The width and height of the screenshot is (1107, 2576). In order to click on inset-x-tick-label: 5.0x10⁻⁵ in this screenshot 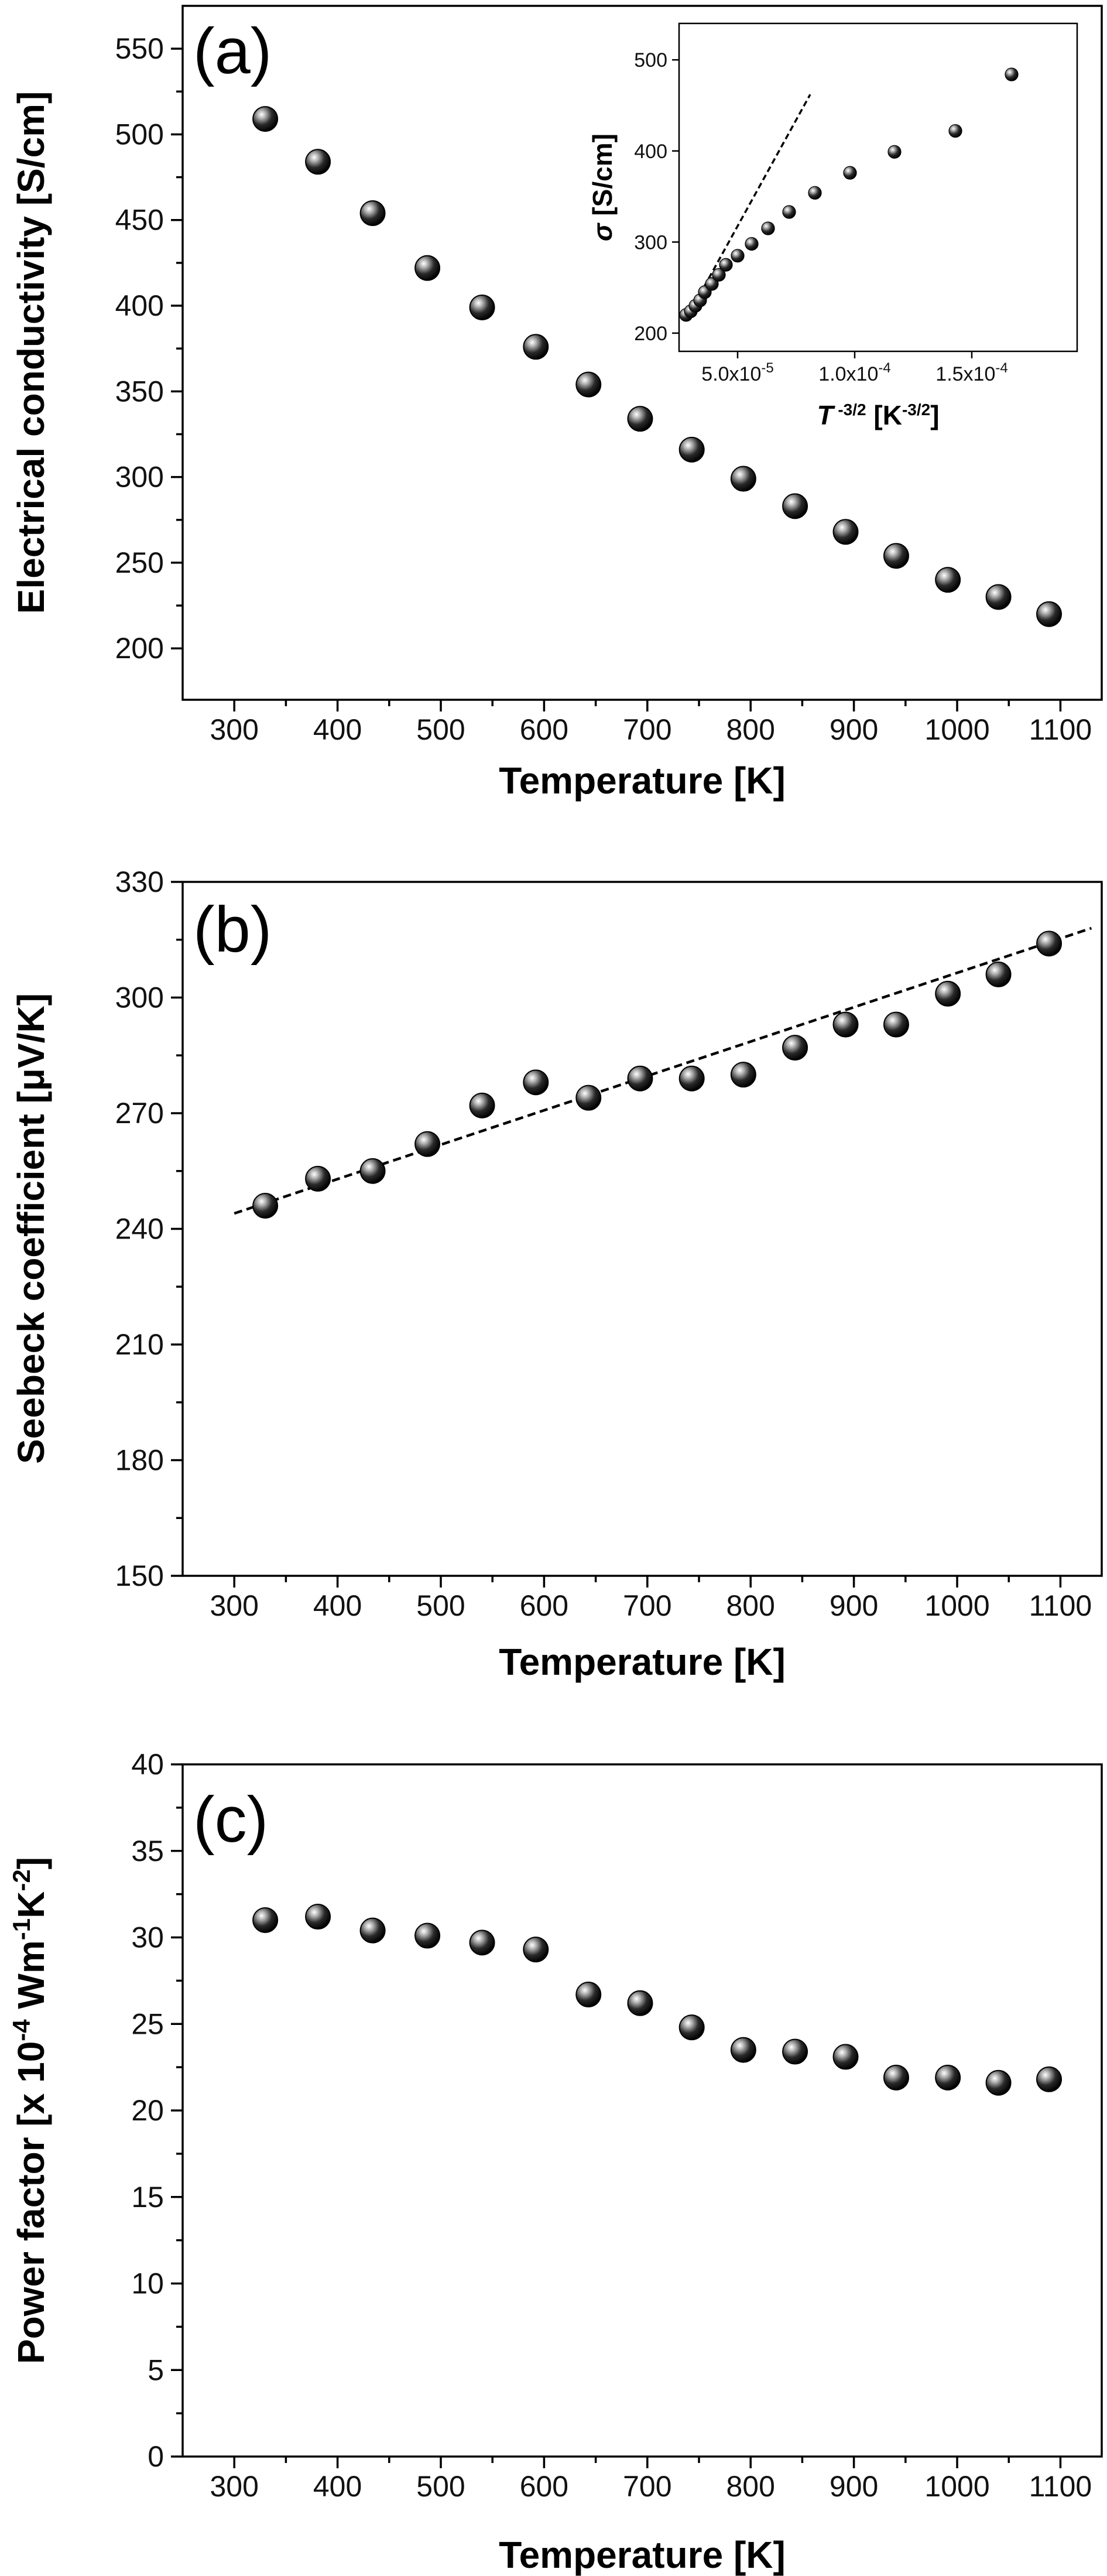, I will do `click(737, 373)`.